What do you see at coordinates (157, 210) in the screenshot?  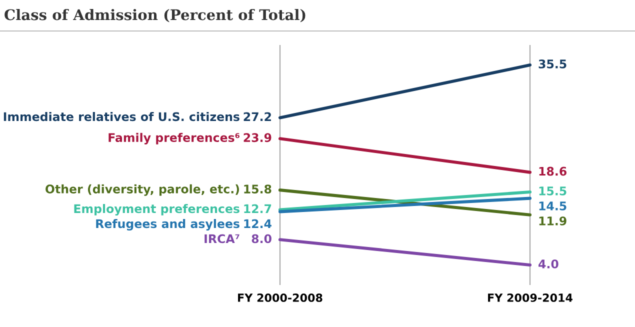 I see `text: Employment preferences` at bounding box center [157, 210].